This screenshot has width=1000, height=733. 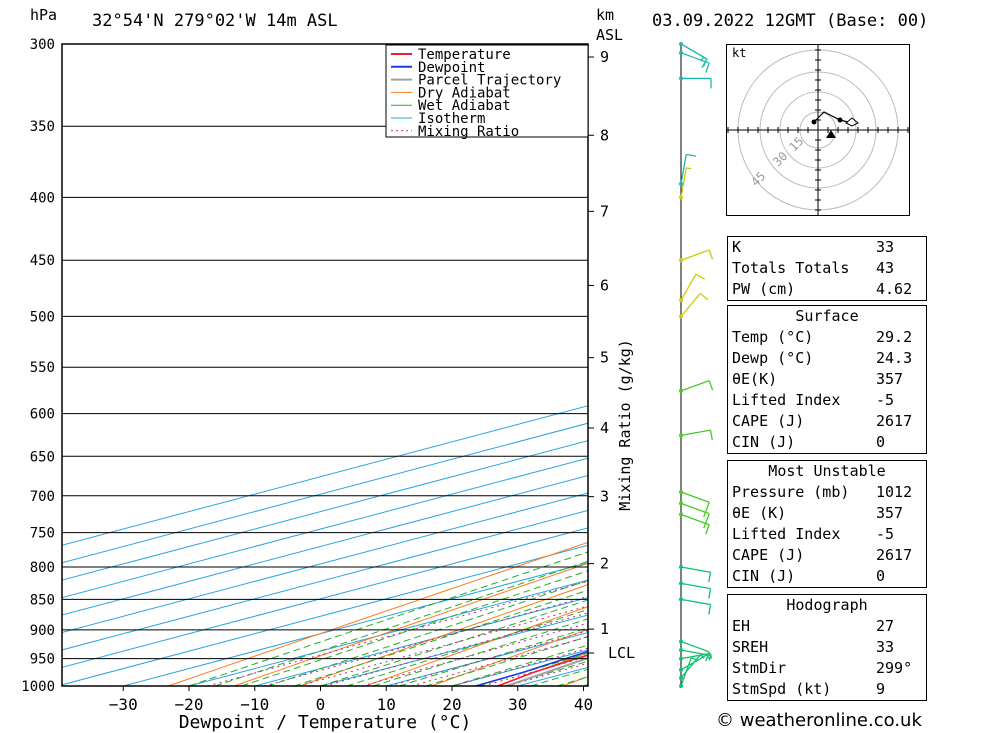 I want to click on most-unstable-title-text: Most Unstable, so click(x=827, y=471).